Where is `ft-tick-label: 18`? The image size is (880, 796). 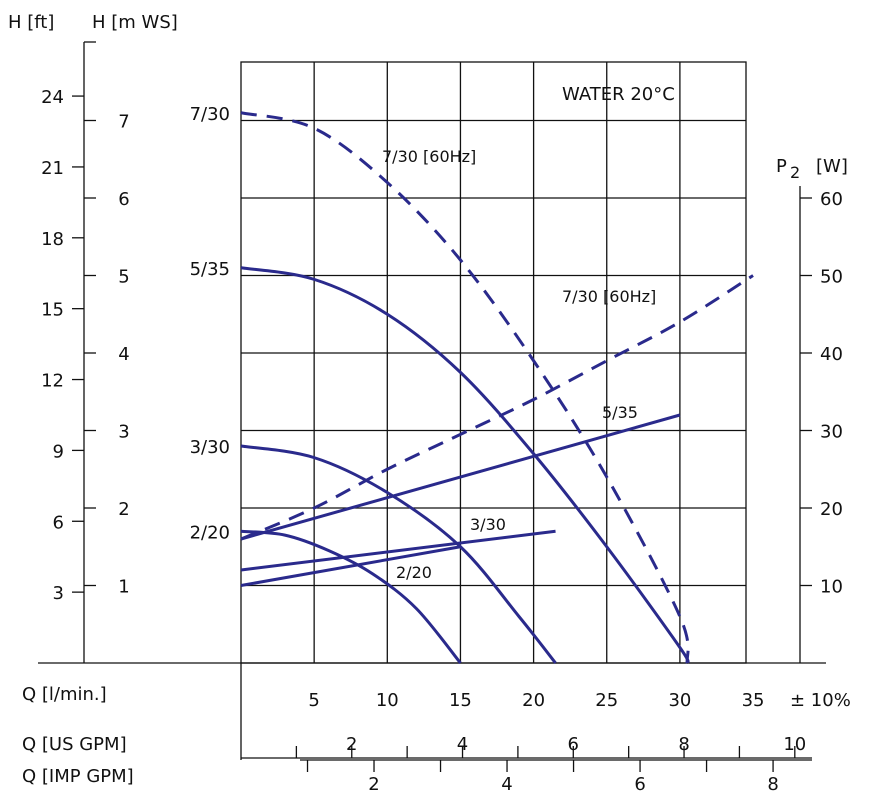
ft-tick-label: 18 is located at coordinates (52, 239).